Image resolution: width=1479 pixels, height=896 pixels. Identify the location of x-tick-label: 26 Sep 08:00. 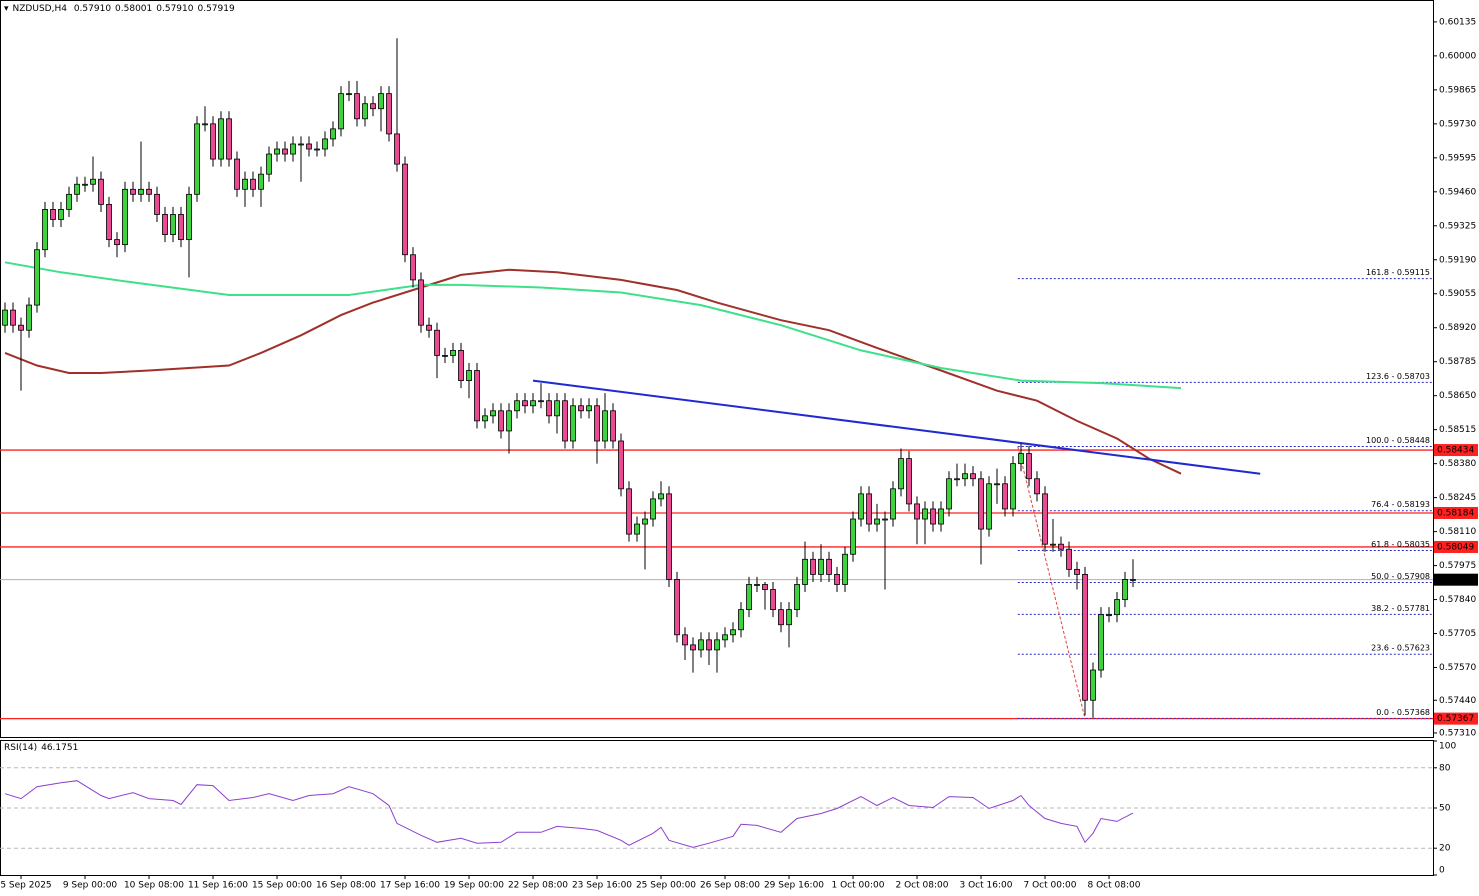
(730, 886).